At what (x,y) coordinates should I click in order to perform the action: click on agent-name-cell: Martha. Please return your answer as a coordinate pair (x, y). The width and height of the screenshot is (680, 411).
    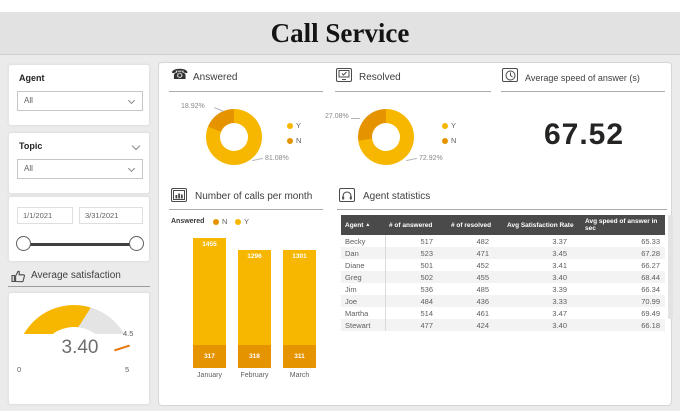
    Looking at the image, I should click on (363, 313).